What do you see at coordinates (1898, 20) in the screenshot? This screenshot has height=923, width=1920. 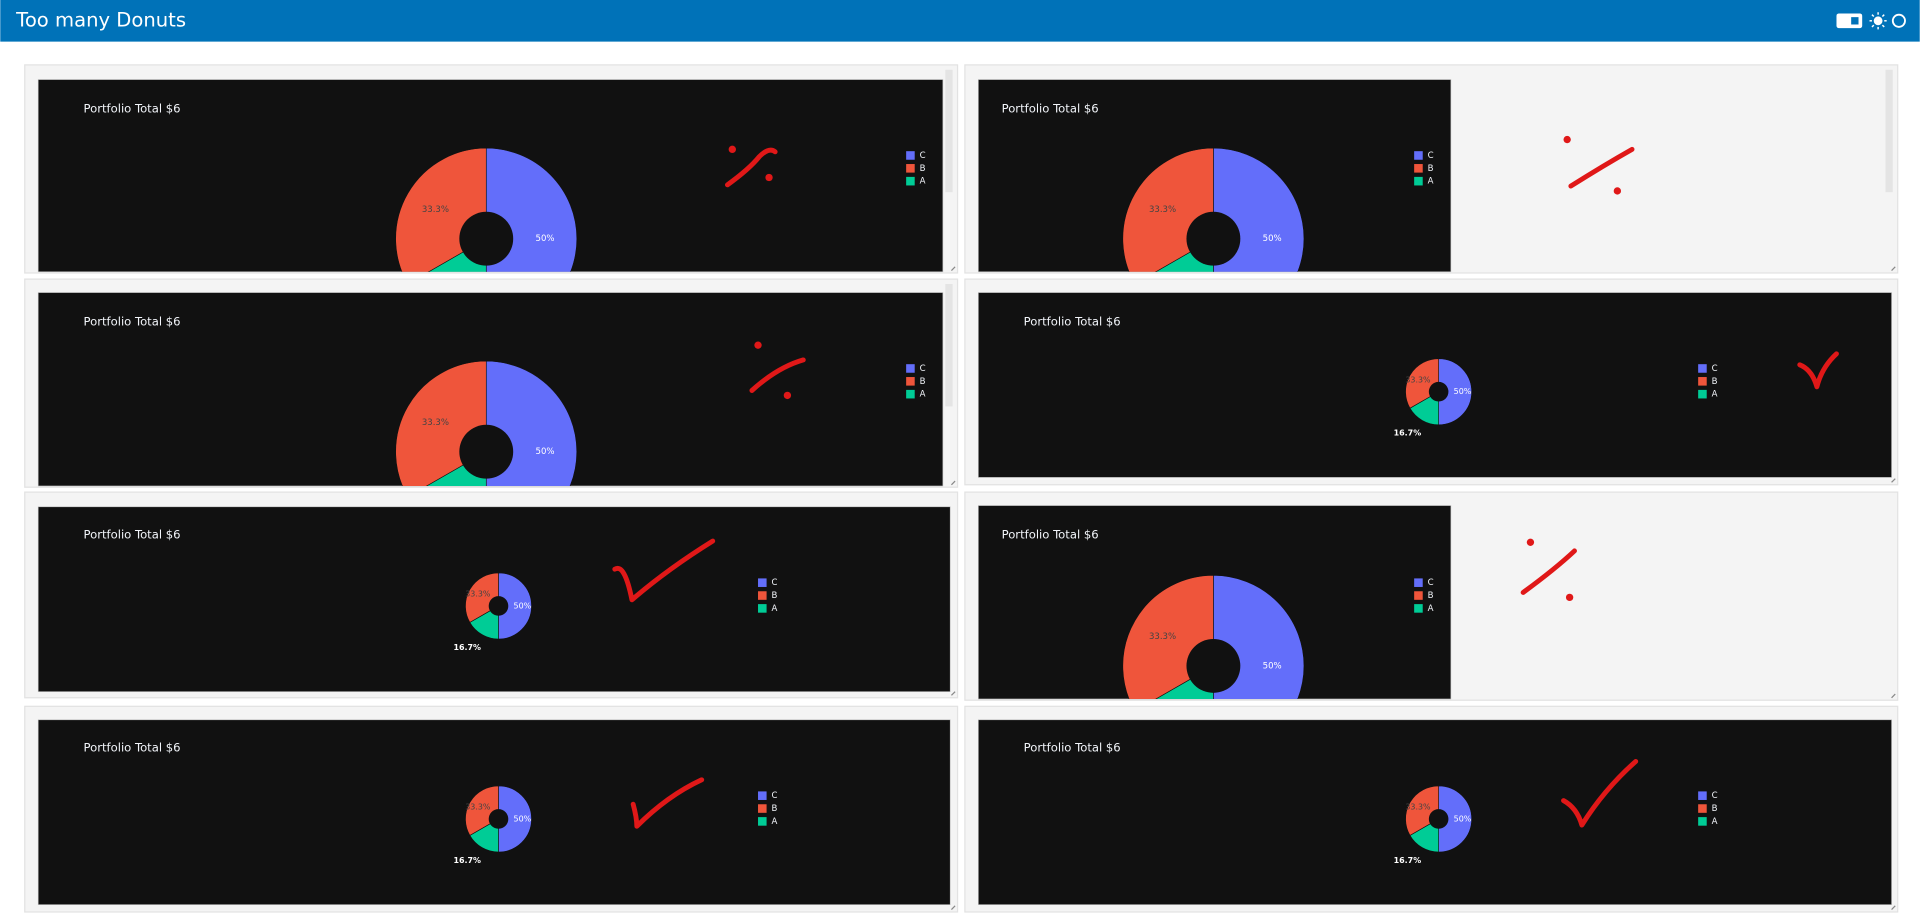 I see `circle-icon` at bounding box center [1898, 20].